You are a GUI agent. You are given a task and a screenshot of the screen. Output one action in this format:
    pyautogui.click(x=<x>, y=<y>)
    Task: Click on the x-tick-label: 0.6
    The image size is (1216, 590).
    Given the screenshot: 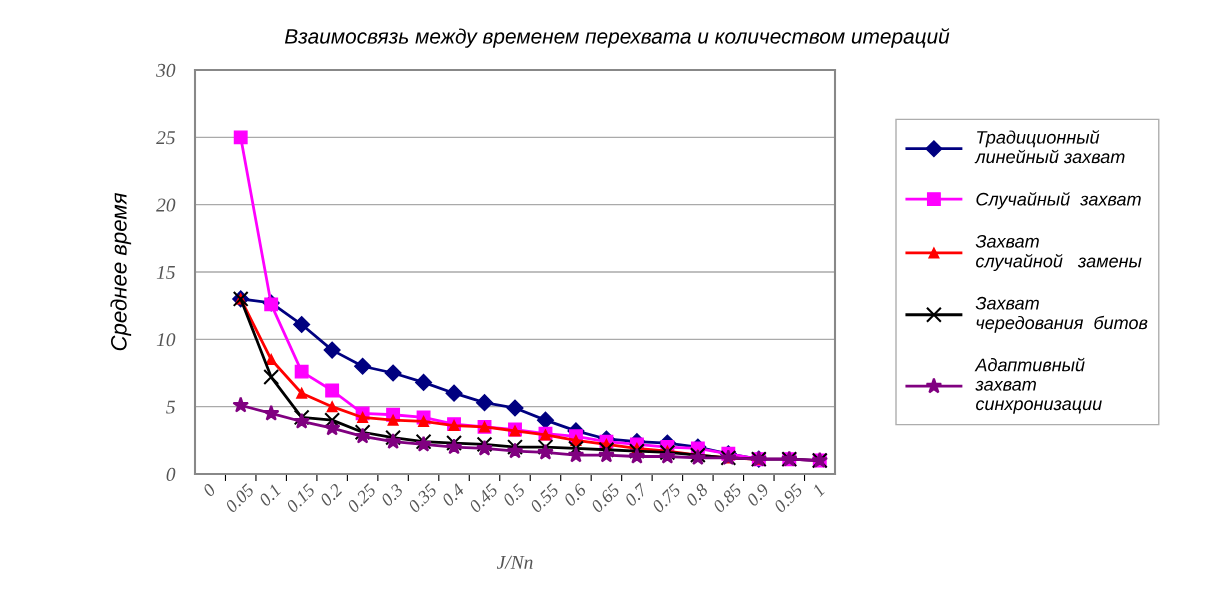 What is the action you would take?
    pyautogui.click(x=575, y=494)
    